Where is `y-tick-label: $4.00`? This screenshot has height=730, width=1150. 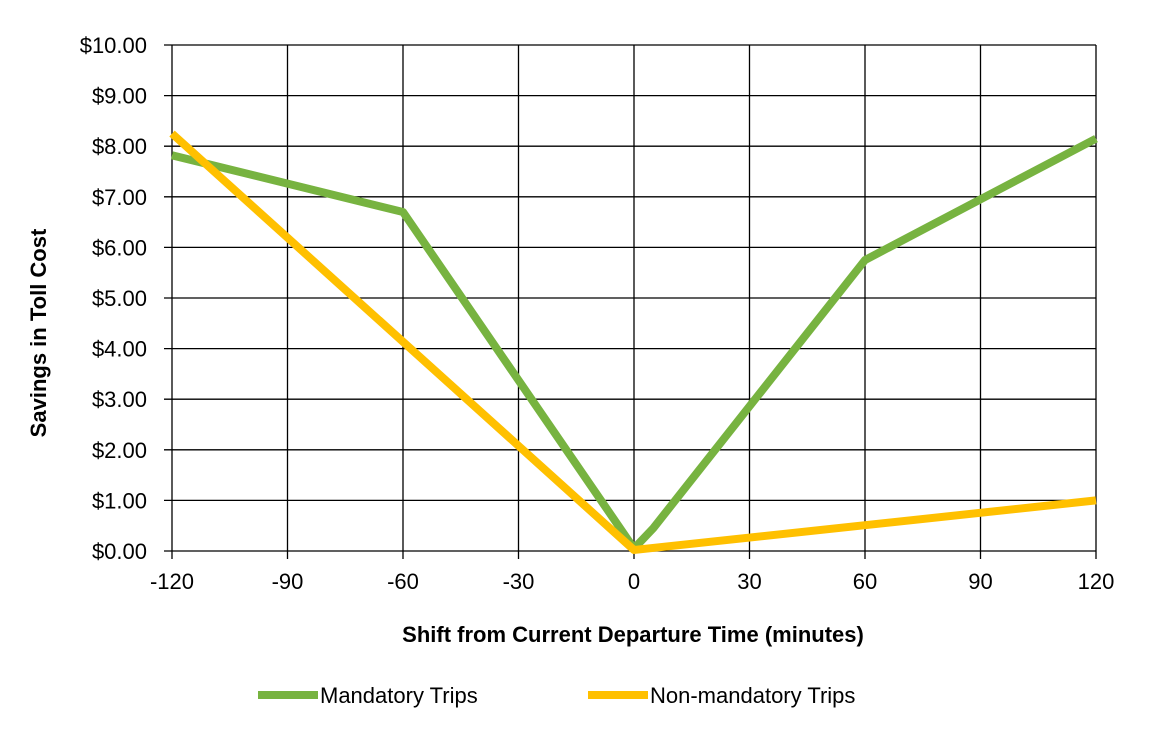
y-tick-label: $4.00 is located at coordinates (119, 349).